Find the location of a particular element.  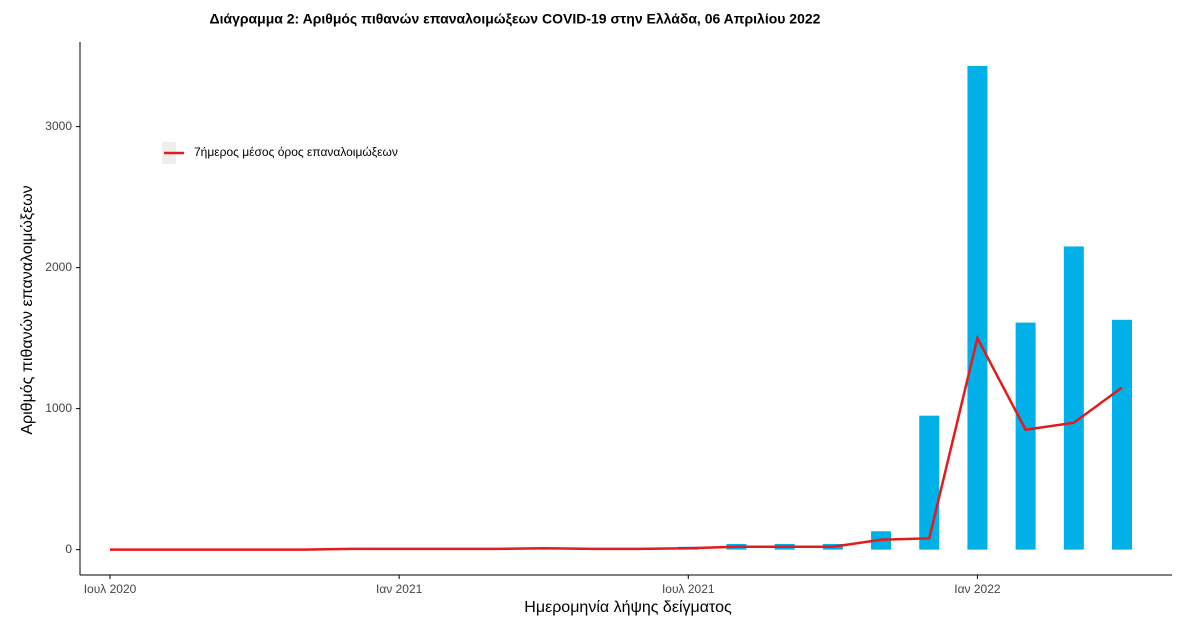

legend-label: 7ήμερος μέσος όρος επαναλοιμώξεων is located at coordinates (296, 152).